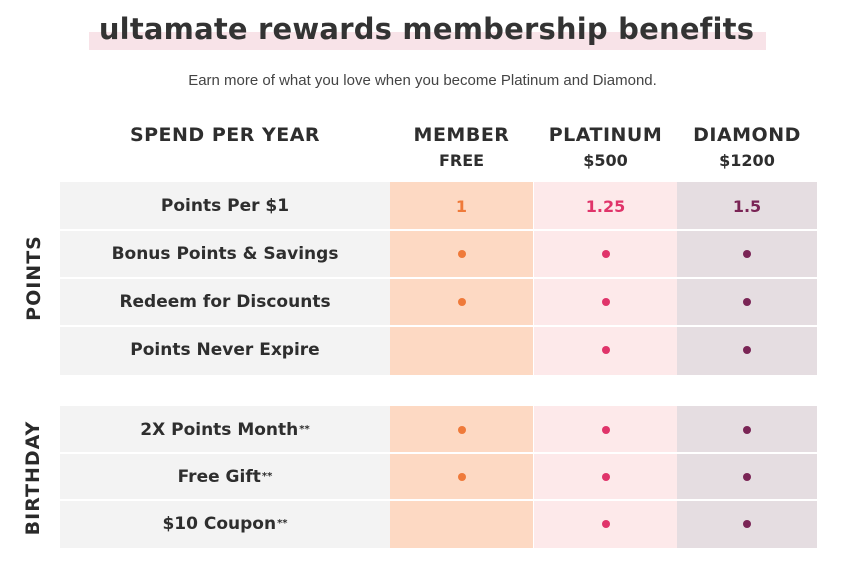  I want to click on member-cell: 1, so click(461, 206).